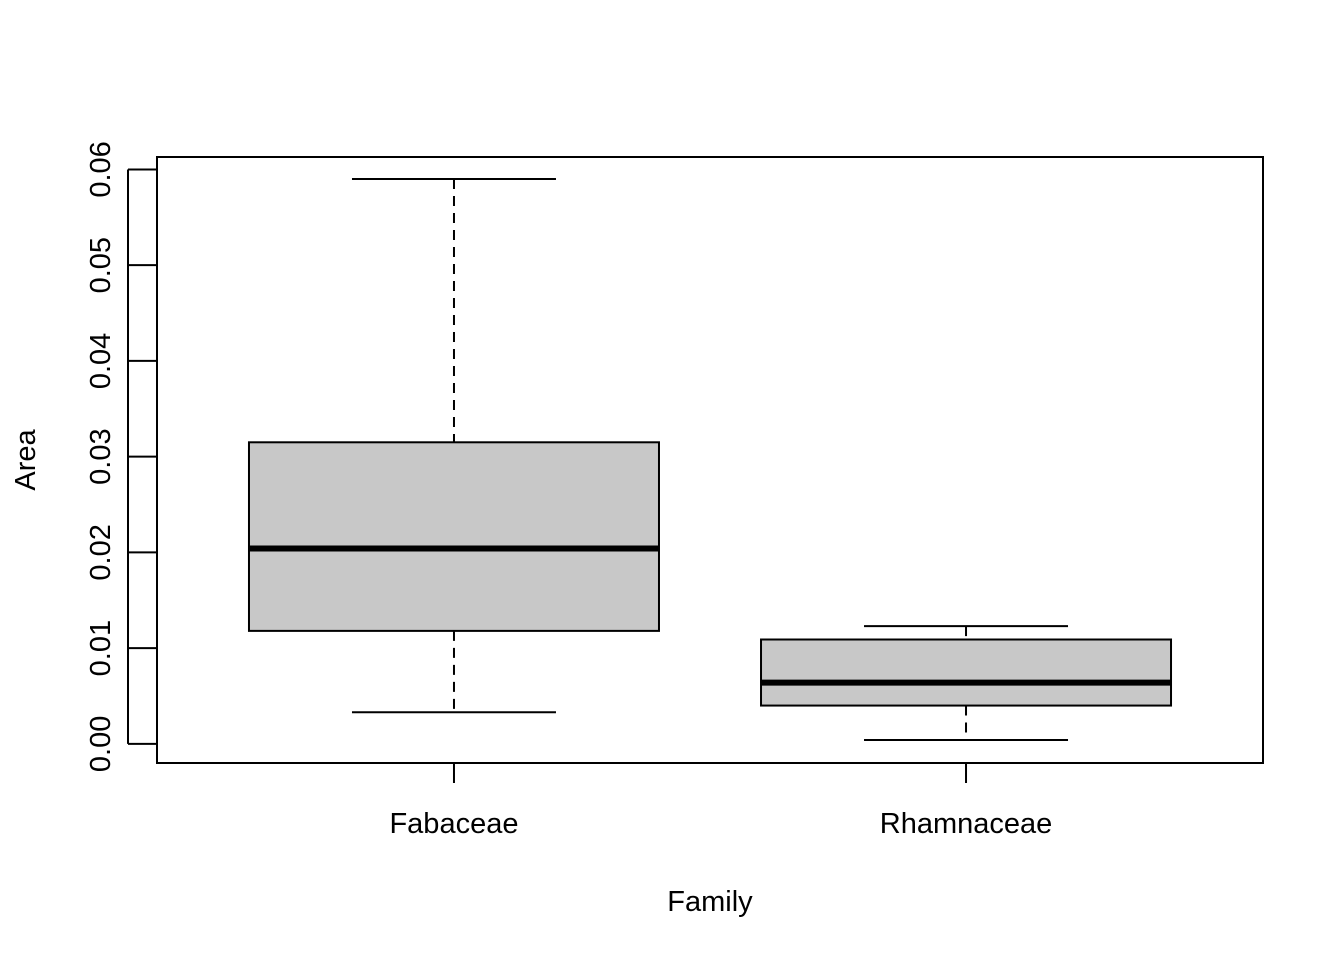  I want to click on box-rhamnaceae, so click(966, 683).